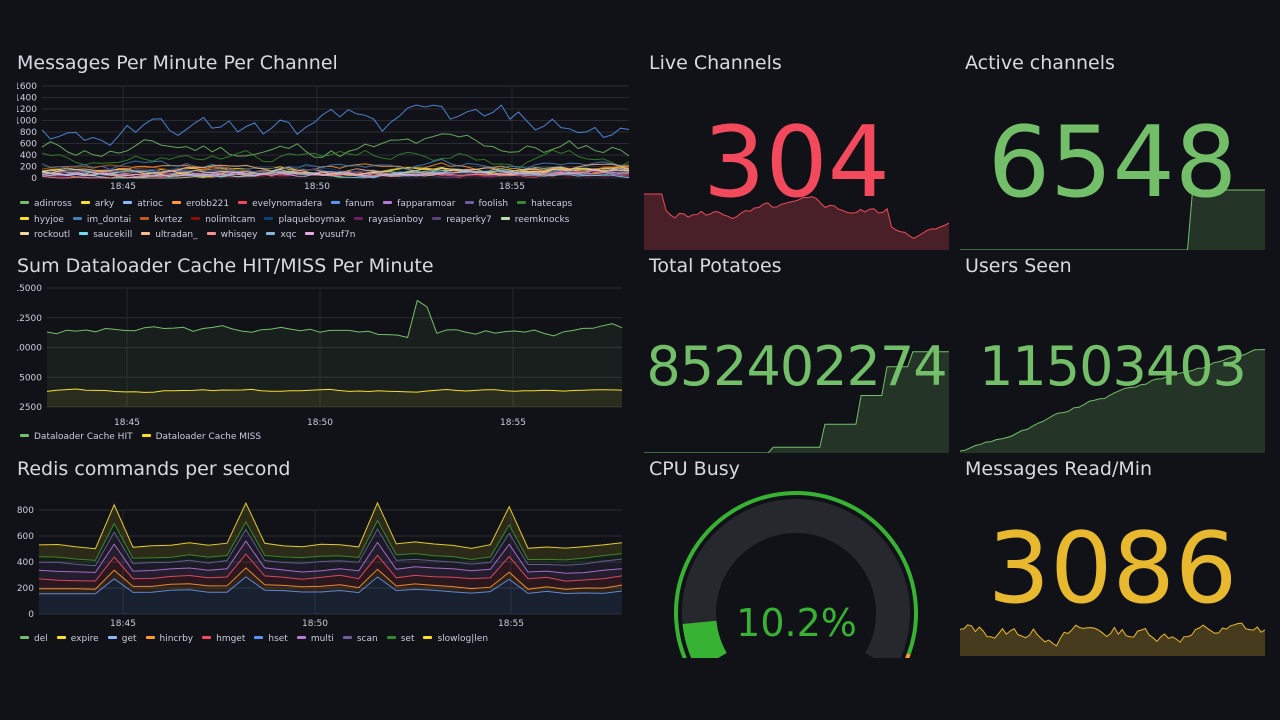 The height and width of the screenshot is (720, 1280). What do you see at coordinates (694, 469) in the screenshot?
I see `panel-title: CPU Busy` at bounding box center [694, 469].